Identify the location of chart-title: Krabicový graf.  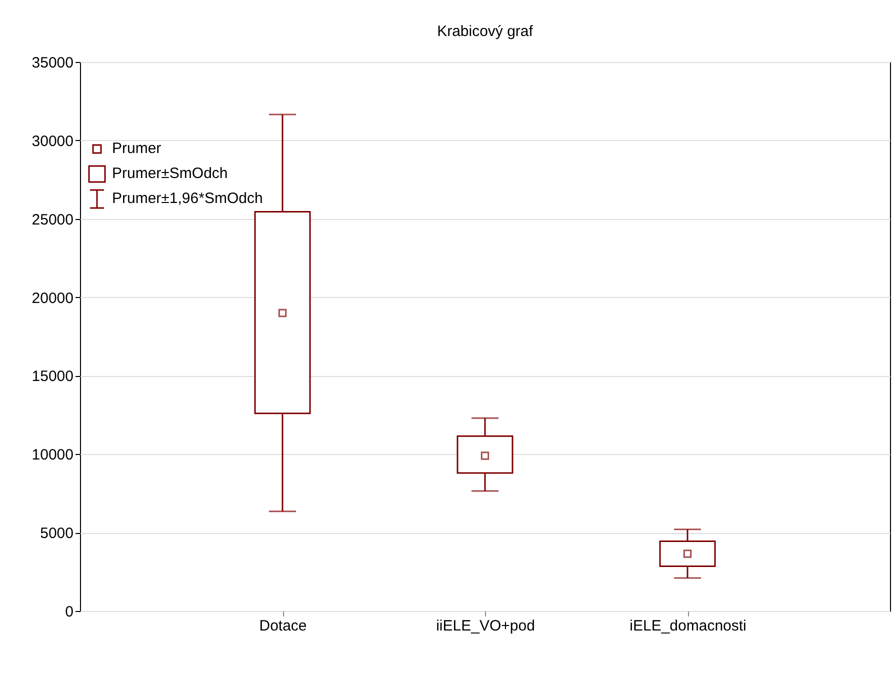
(485, 31).